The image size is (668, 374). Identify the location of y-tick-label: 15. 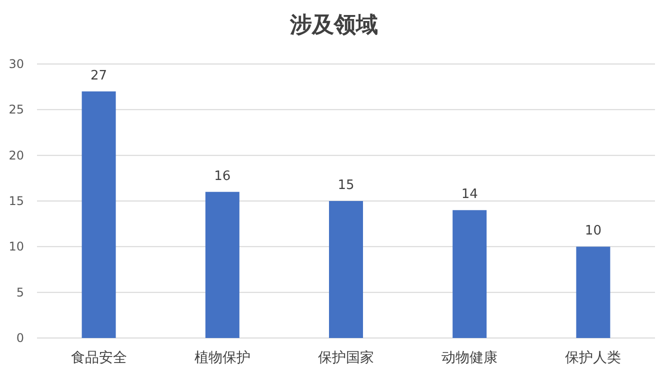
(16, 201).